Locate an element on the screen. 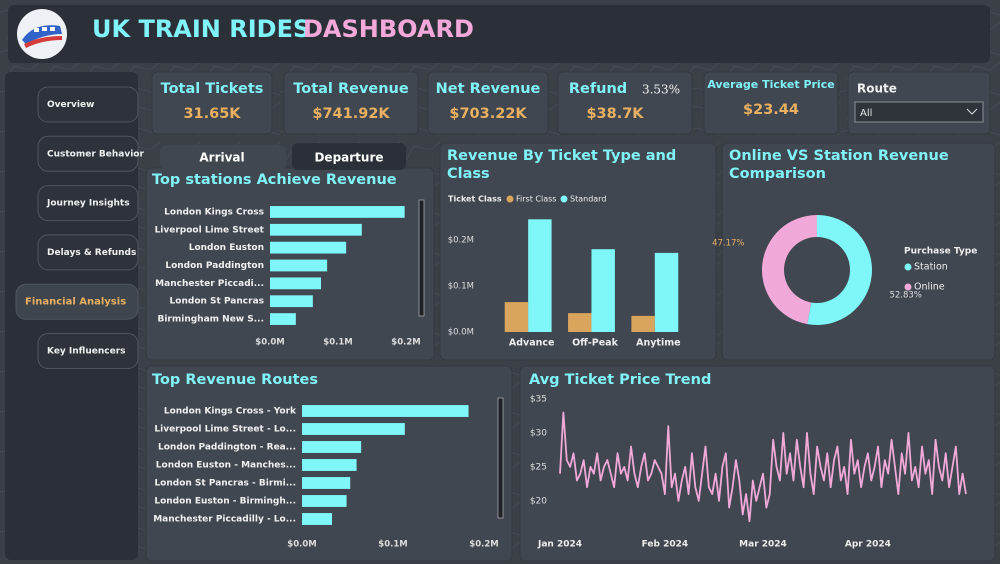  nav-label: Overview is located at coordinates (70, 105).